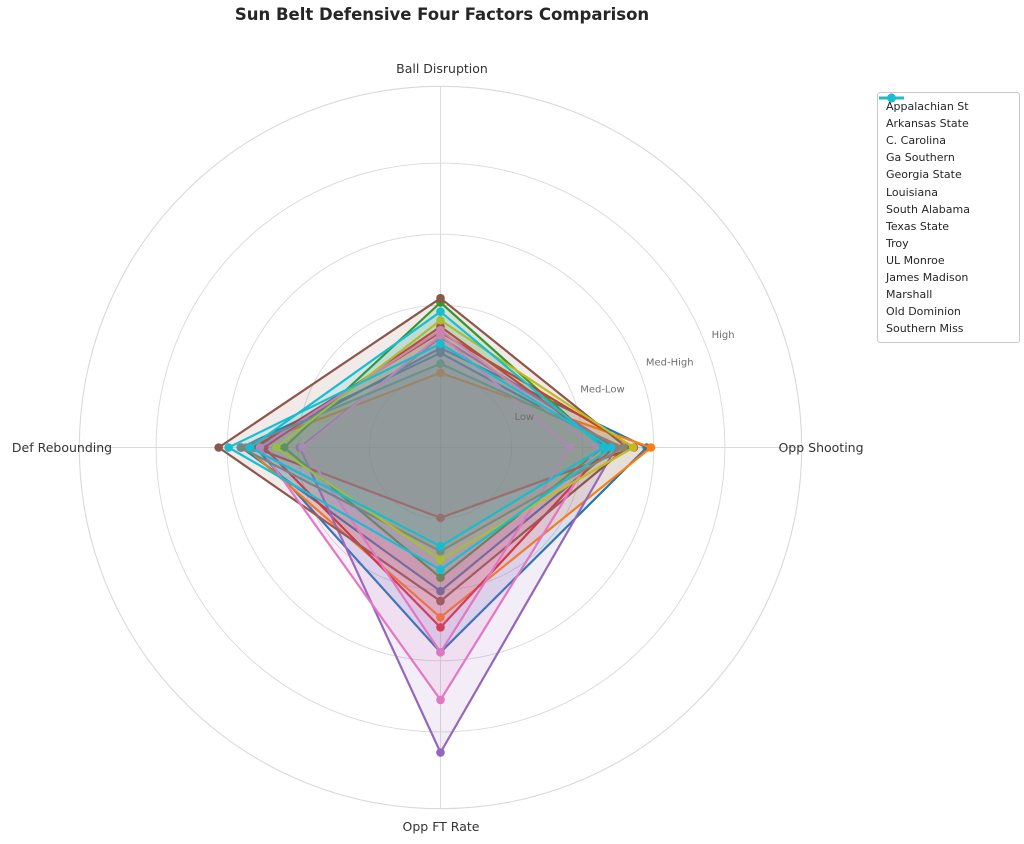 The height and width of the screenshot is (844, 1024). Describe the element at coordinates (928, 209) in the screenshot. I see `legend-label: South Alabama` at that location.